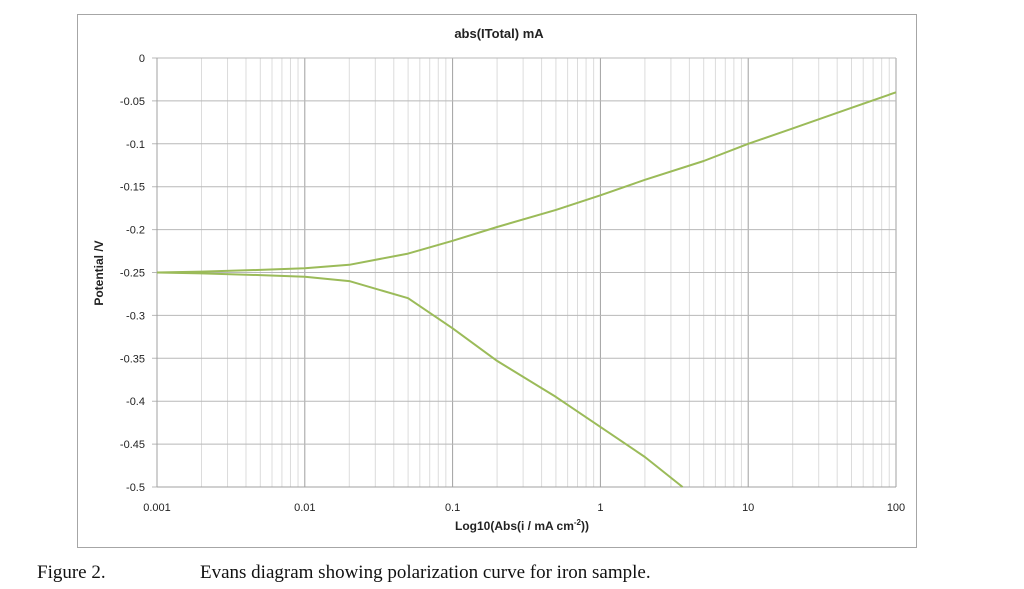 The image size is (1024, 589). Describe the element at coordinates (135, 402) in the screenshot. I see `svg-text: -0.4` at that location.